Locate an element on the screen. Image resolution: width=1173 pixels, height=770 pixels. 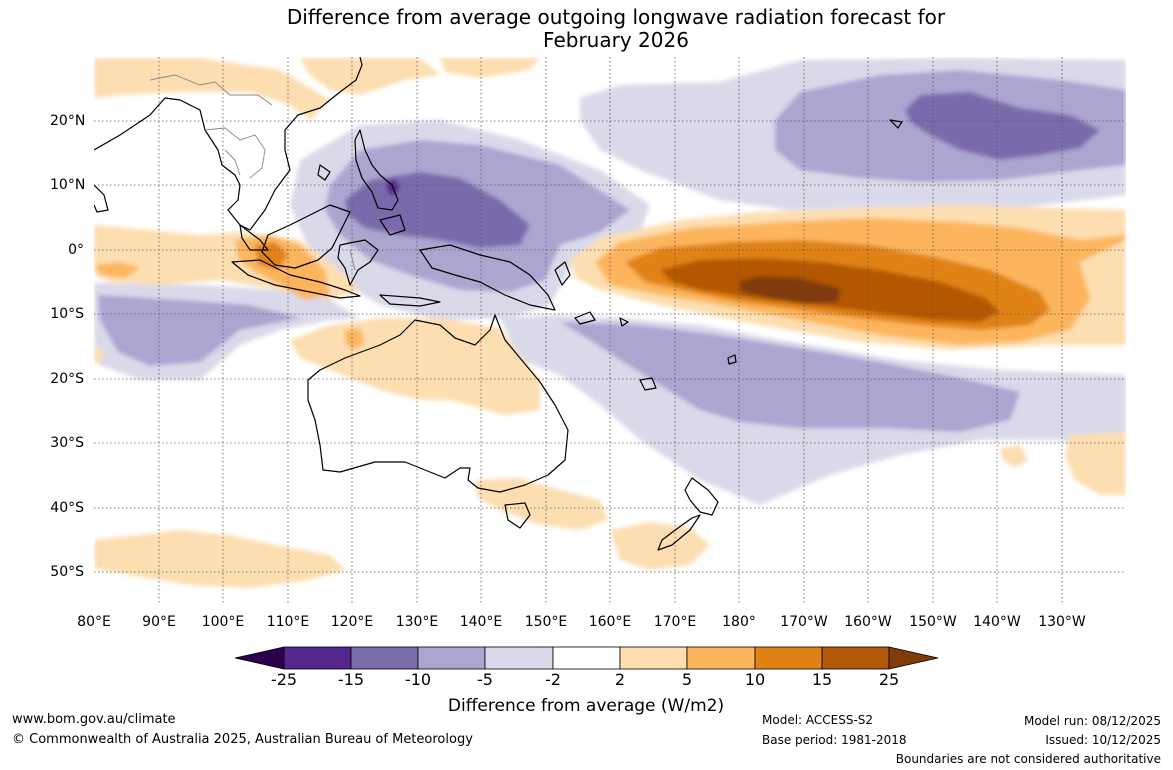
colorbar-tick: 10 is located at coordinates (755, 679).